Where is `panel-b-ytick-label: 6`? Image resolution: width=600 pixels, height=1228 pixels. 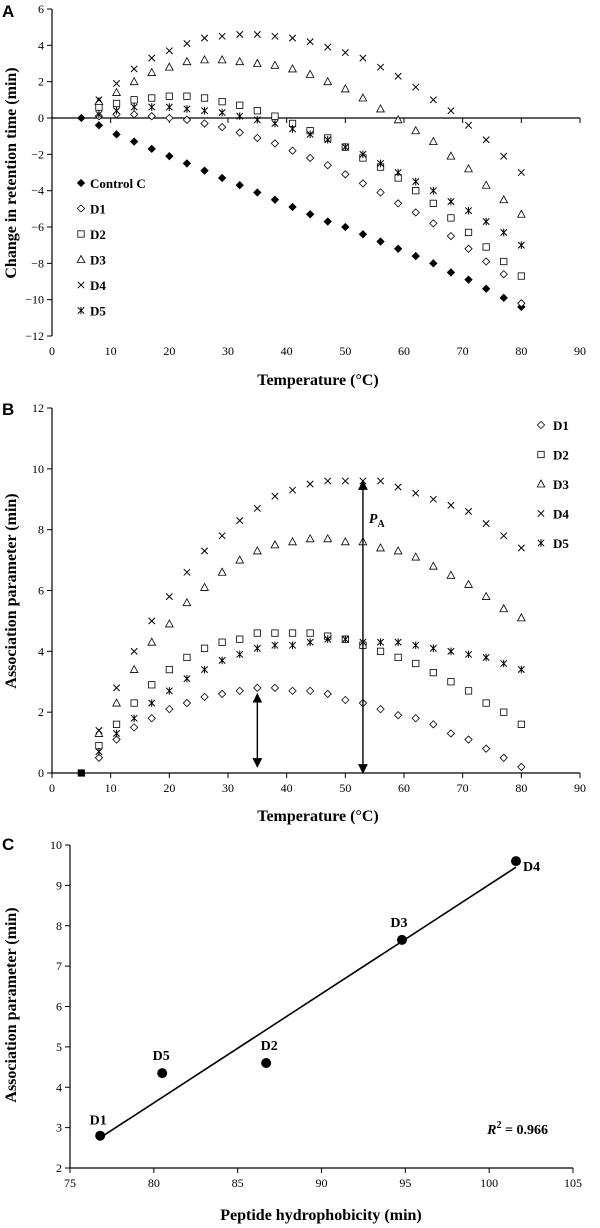 panel-b-ytick-label: 6 is located at coordinates (41, 591).